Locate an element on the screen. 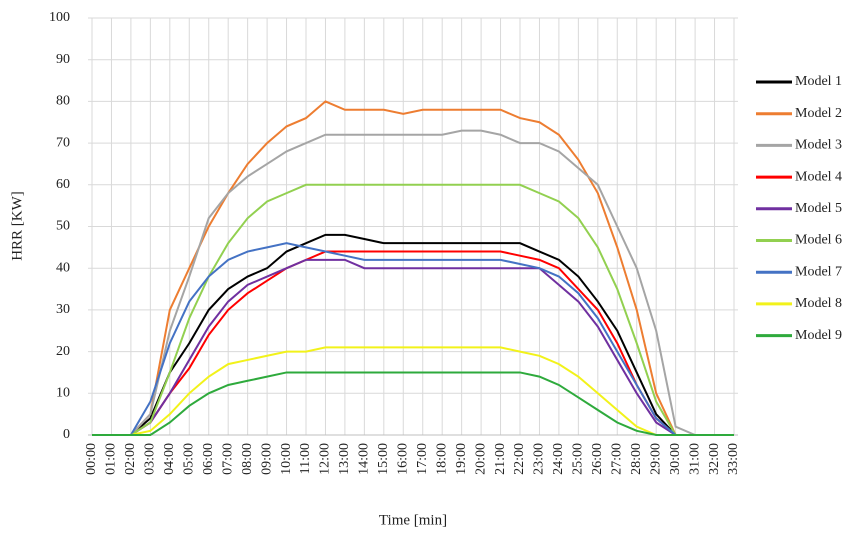  x-tick-label: 17:00 is located at coordinates (422, 459).